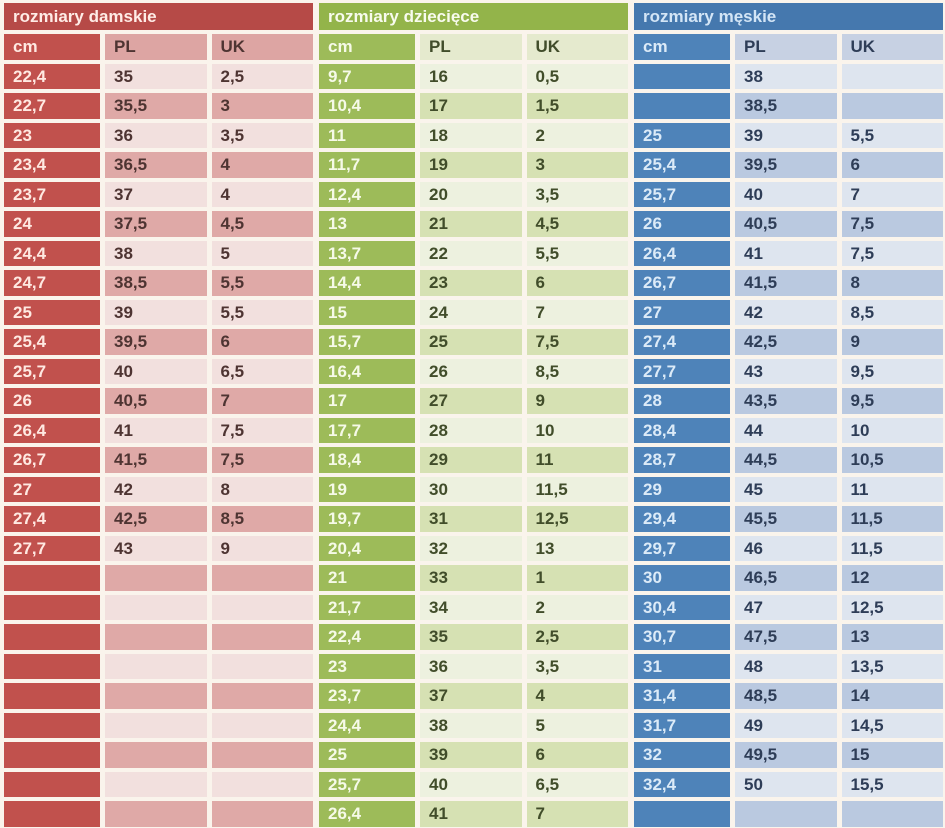  Describe the element at coordinates (682, 696) in the screenshot. I see `cm-cell: 31,4` at that location.